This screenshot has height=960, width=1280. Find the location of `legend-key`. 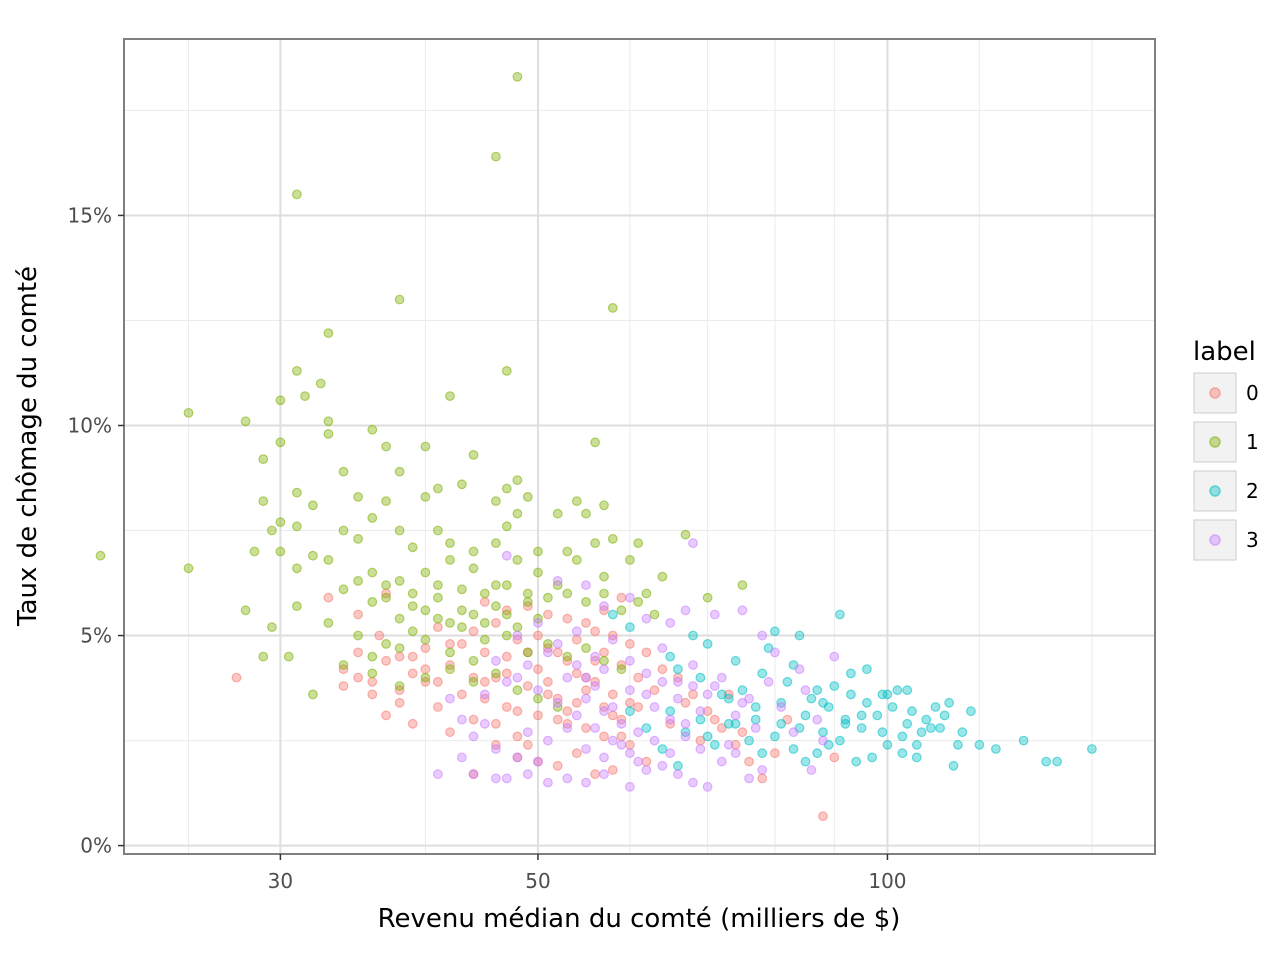

legend-key is located at coordinates (1215, 393).